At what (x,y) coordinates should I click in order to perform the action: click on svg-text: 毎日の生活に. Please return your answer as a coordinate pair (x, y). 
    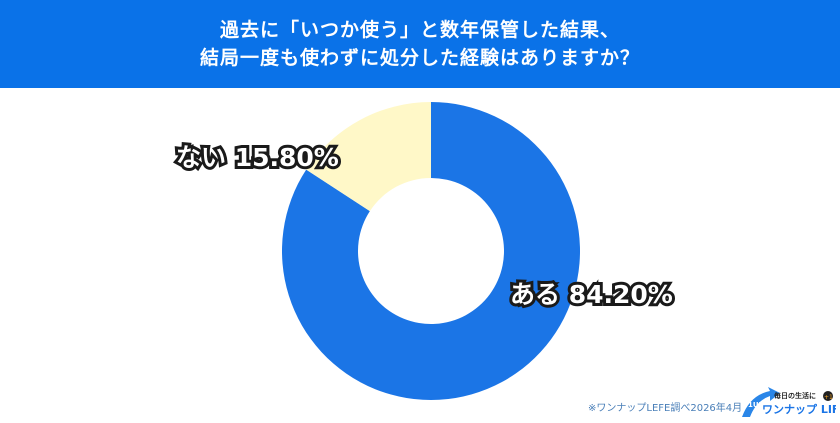
    Looking at the image, I should click on (795, 395).